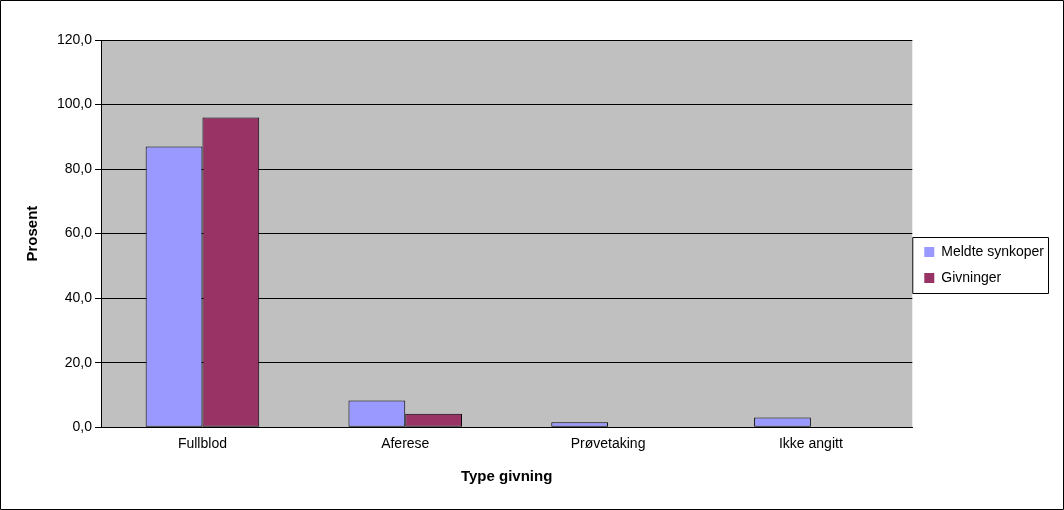 The width and height of the screenshot is (1064, 510). Describe the element at coordinates (78, 296) in the screenshot. I see `y-tick-label: 40,0` at that location.